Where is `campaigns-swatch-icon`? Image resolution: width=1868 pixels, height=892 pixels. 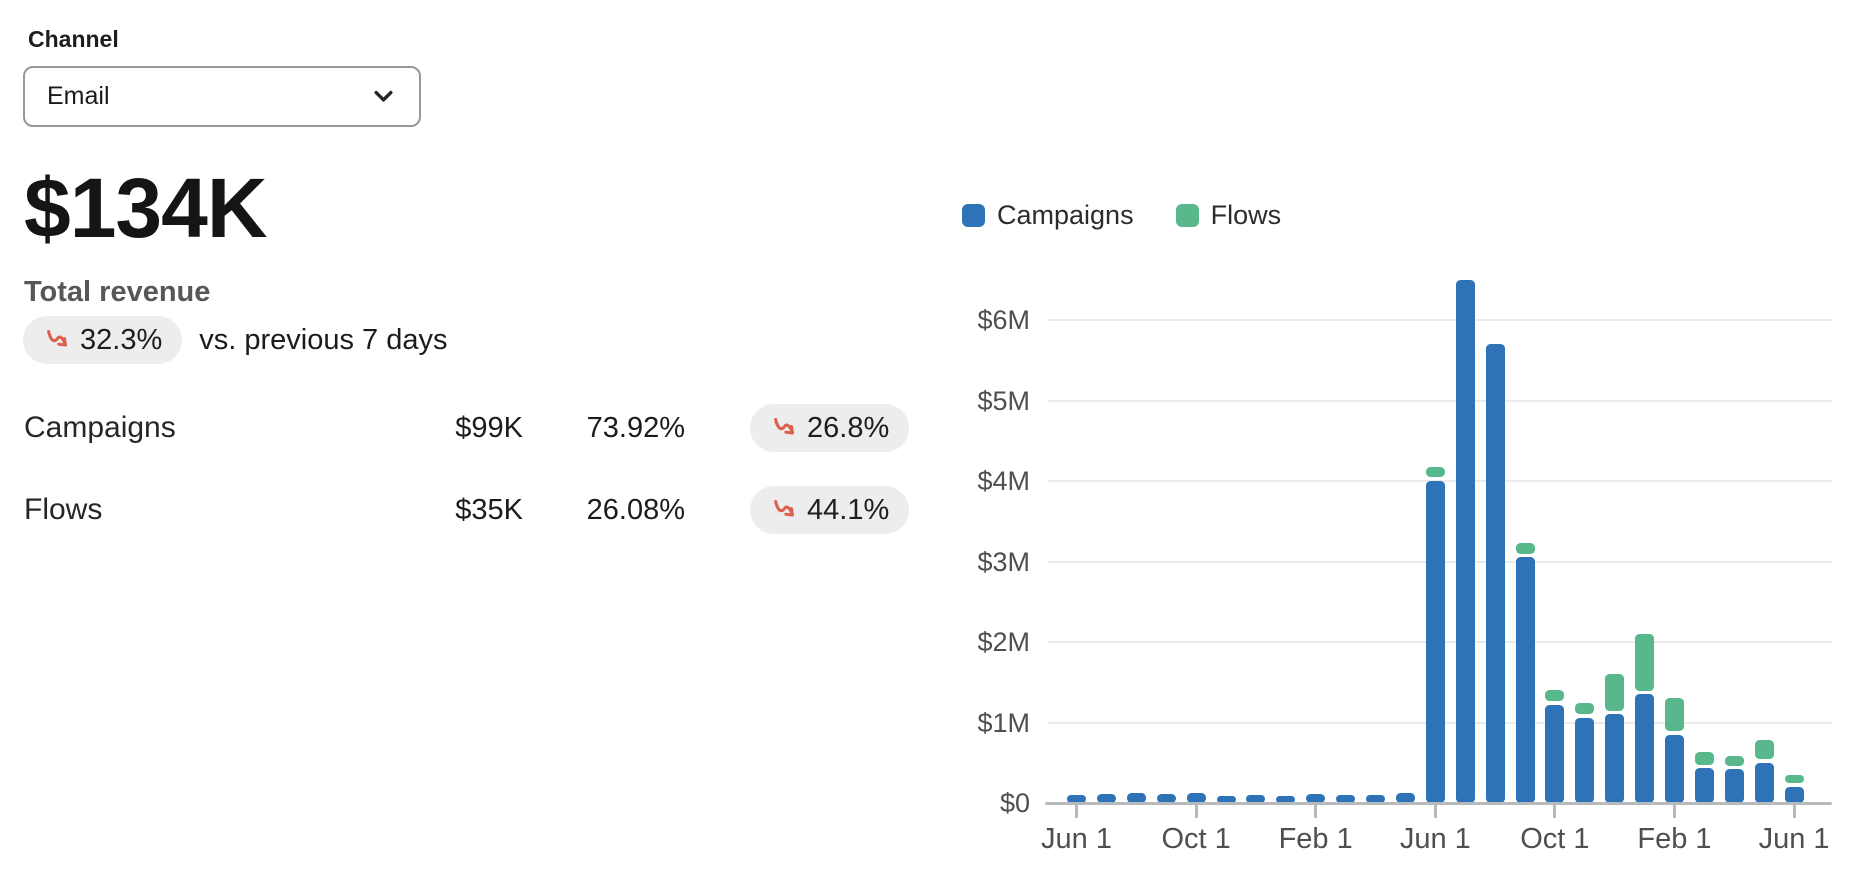 campaigns-swatch-icon is located at coordinates (973, 215).